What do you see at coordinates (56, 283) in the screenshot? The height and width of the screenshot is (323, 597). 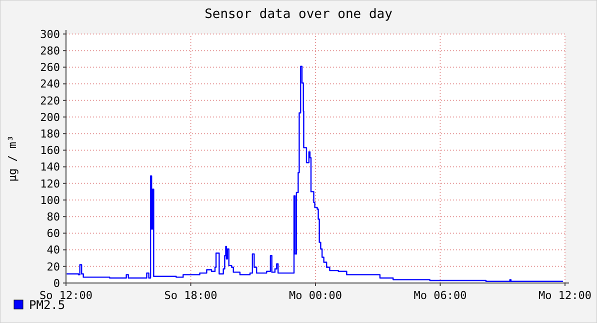 I see `y-tick-label: 0` at bounding box center [56, 283].